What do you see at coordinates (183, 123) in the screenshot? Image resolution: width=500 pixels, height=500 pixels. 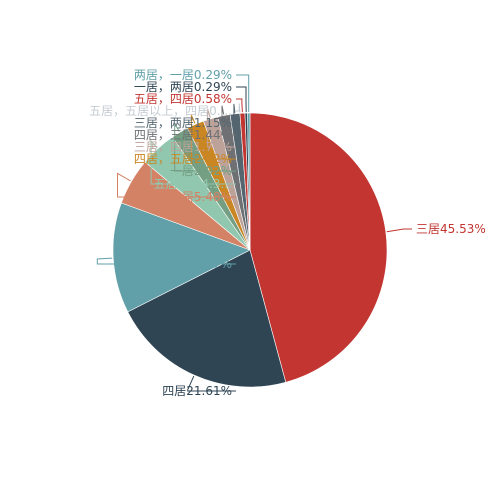 I see `slice-label-9: 三居，两居1.15%` at bounding box center [183, 123].